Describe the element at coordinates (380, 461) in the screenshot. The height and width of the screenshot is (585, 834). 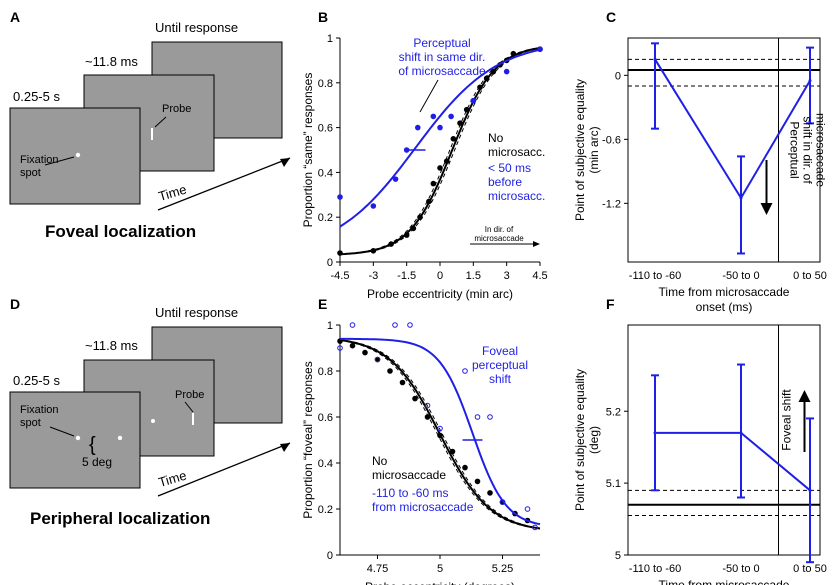
I see `annotation-no-microsaccade: No` at that location.